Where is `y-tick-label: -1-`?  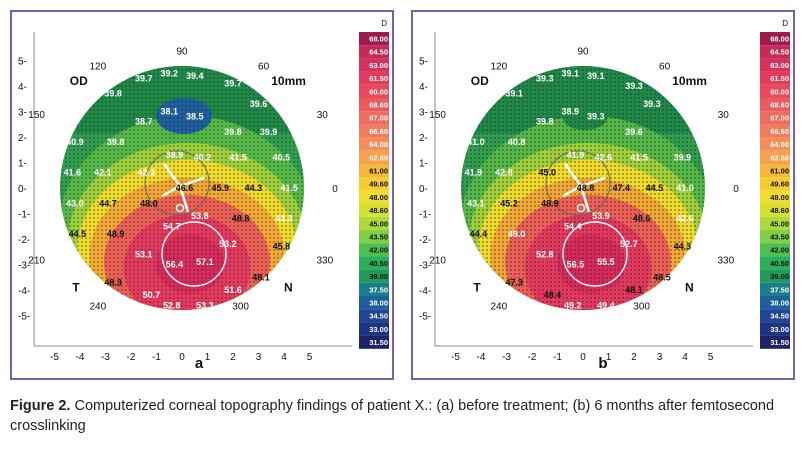
y-tick-label: -1- is located at coordinates (425, 215).